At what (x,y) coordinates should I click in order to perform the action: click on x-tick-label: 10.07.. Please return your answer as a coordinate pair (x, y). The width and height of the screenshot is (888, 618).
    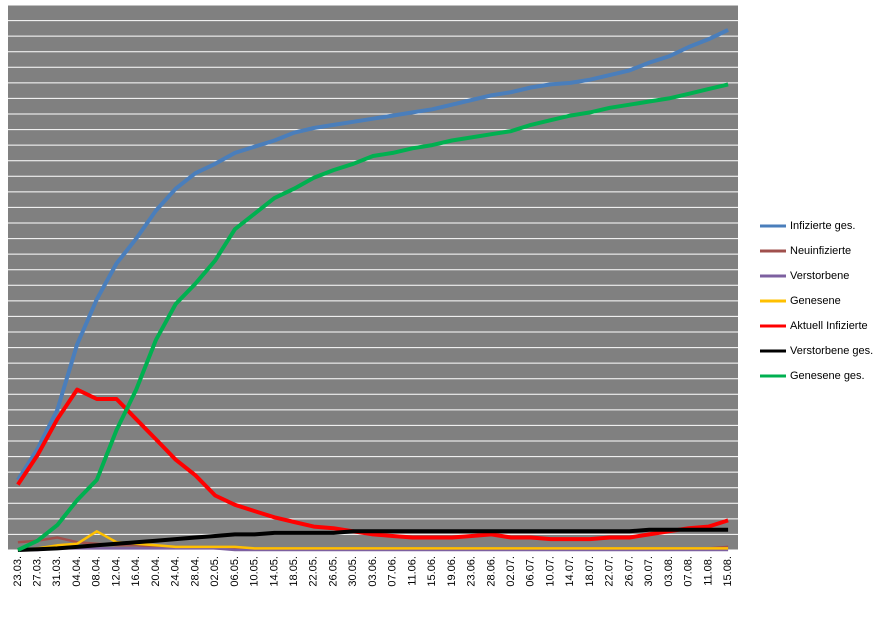
    Looking at the image, I should click on (550, 571).